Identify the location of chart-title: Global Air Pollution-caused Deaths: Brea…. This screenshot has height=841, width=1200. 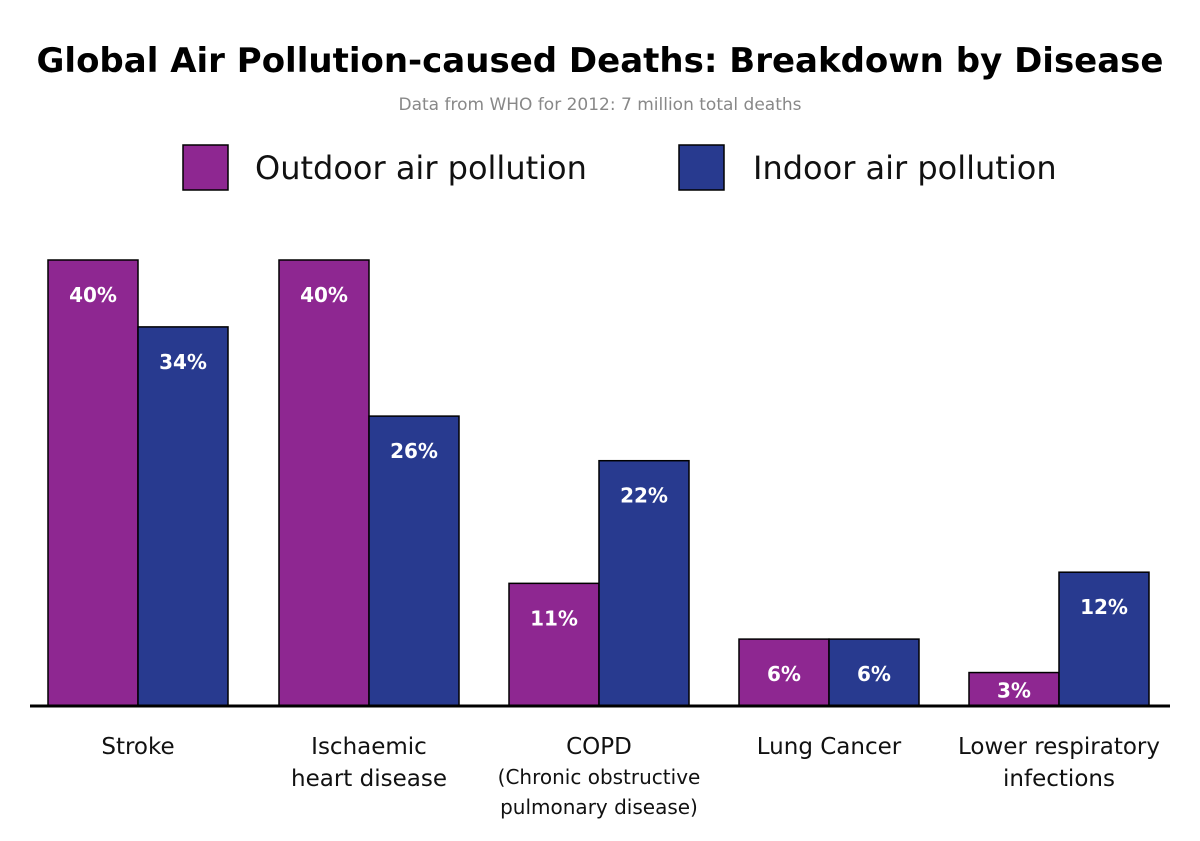
(600, 61).